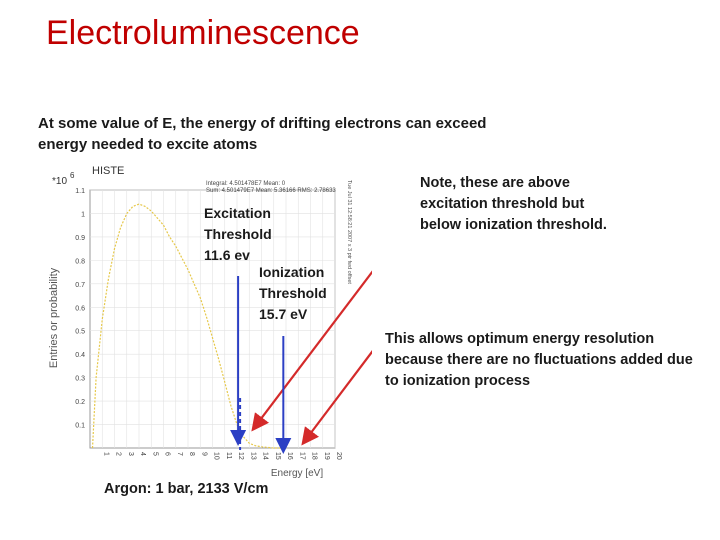 This screenshot has width=720, height=540. Describe the element at coordinates (216, 456) in the screenshot. I see `x-tick-label: 10` at that location.